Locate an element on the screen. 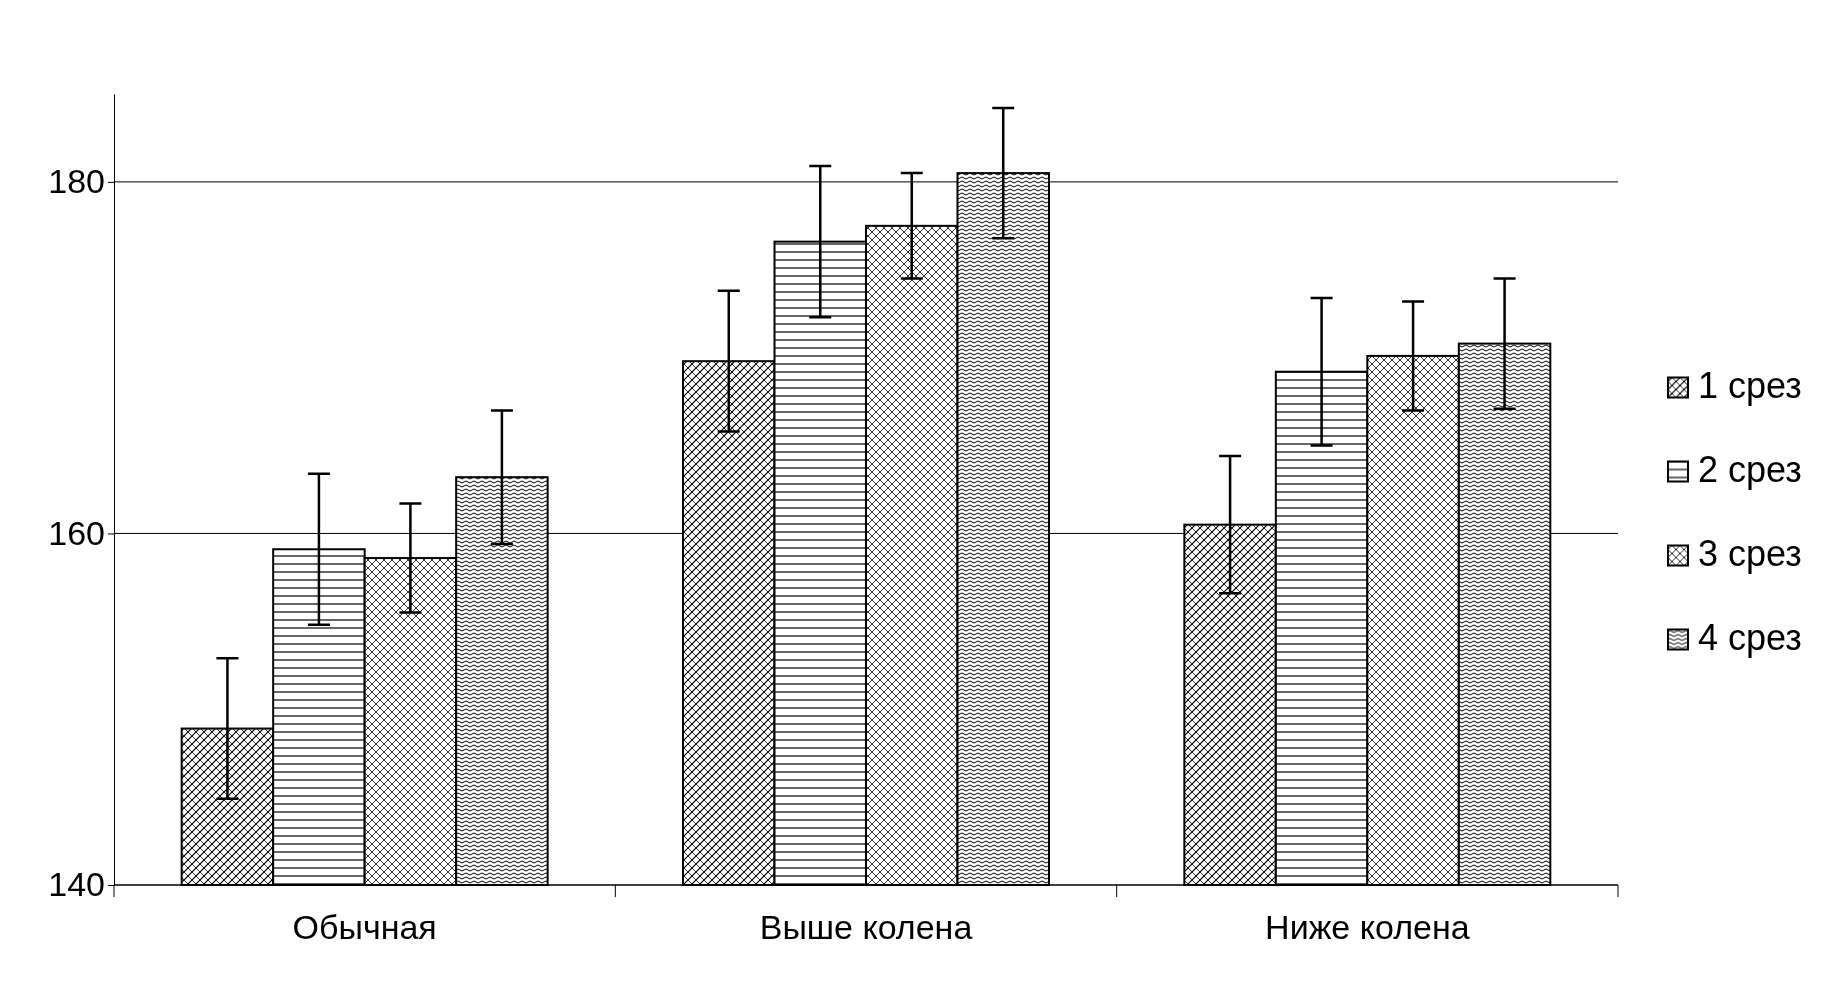 Image resolution: width=1843 pixels, height=987 pixels. y-tick-label: 140 is located at coordinates (76, 884).